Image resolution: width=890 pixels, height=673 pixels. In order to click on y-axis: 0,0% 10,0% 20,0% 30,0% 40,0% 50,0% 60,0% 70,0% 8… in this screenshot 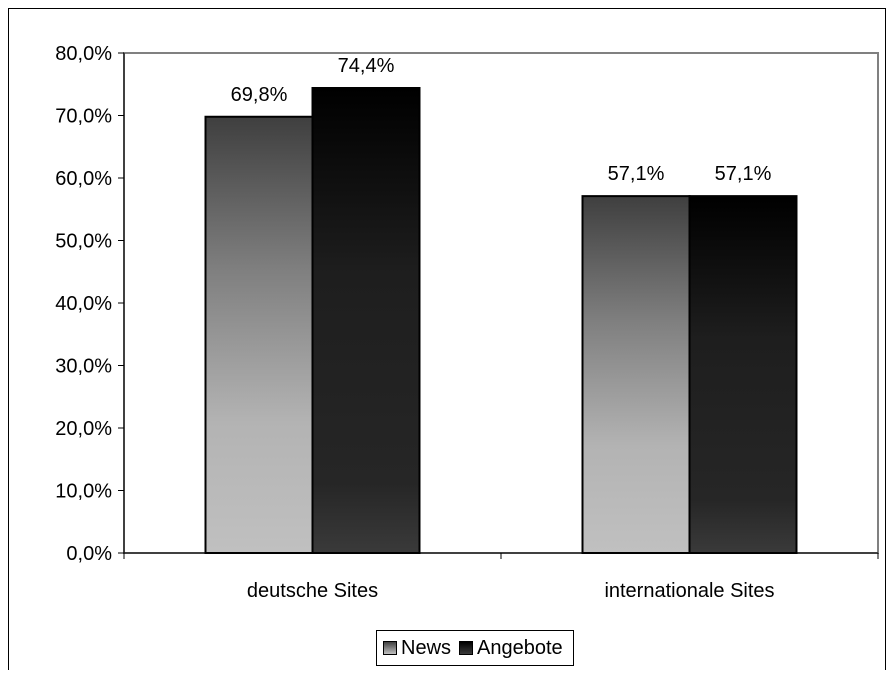, I will do `click(90, 304)`.